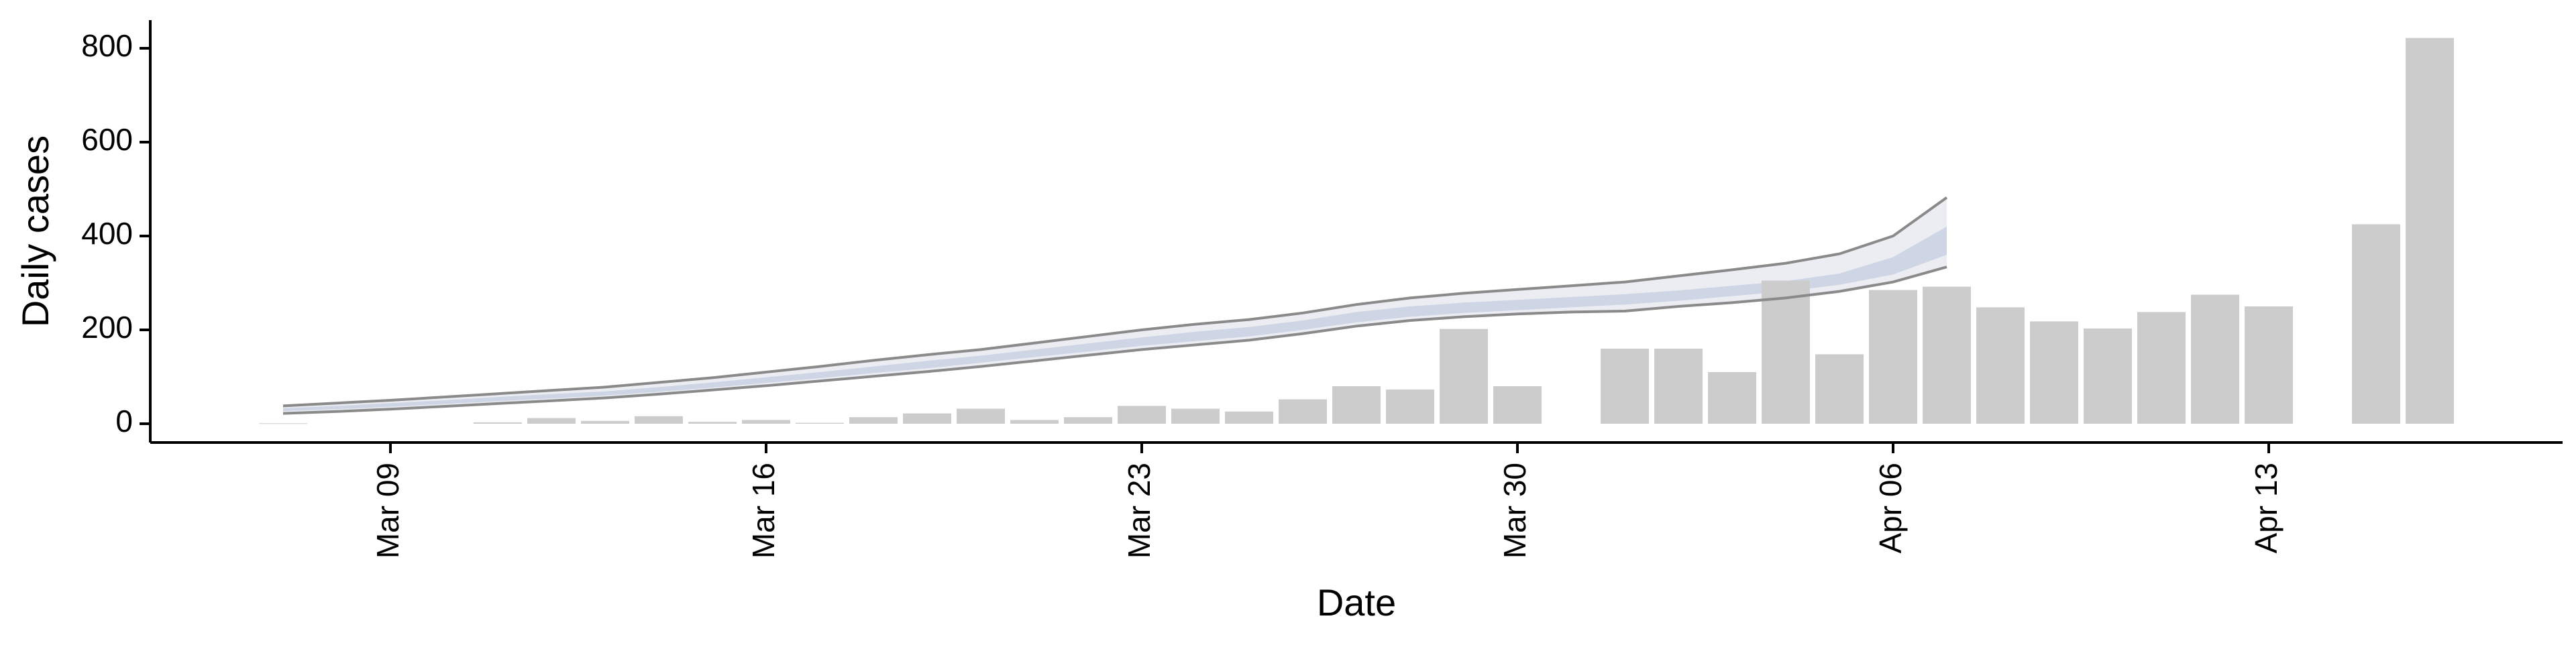  I want to click on x-tick-label-2020-03-23: Mar 23, so click(1139, 511).